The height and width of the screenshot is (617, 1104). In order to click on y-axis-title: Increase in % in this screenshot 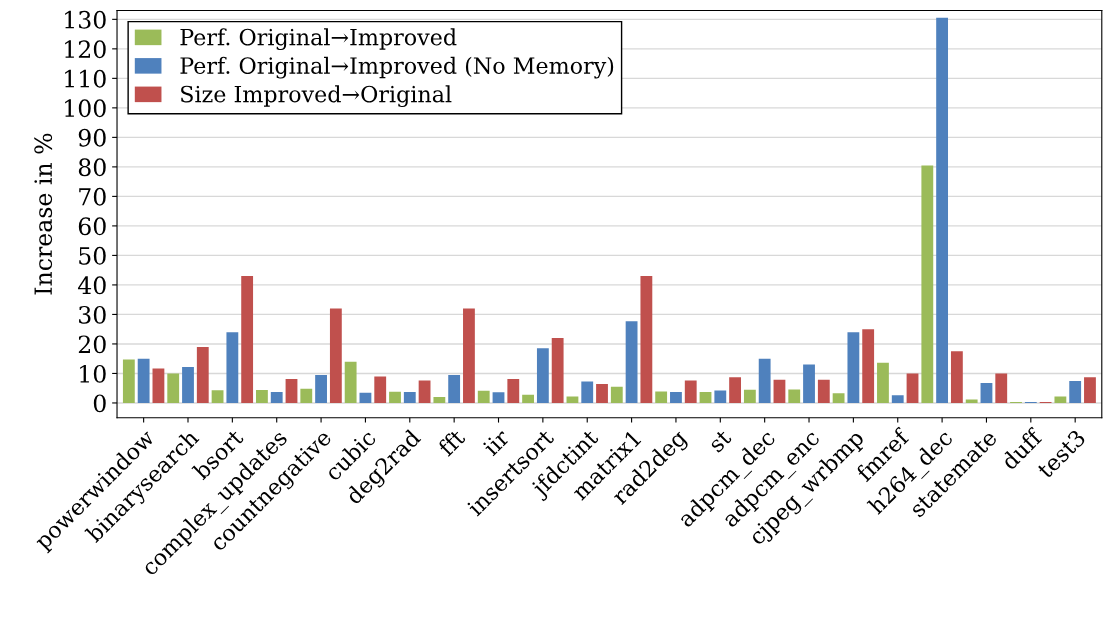, I will do `click(43, 214)`.